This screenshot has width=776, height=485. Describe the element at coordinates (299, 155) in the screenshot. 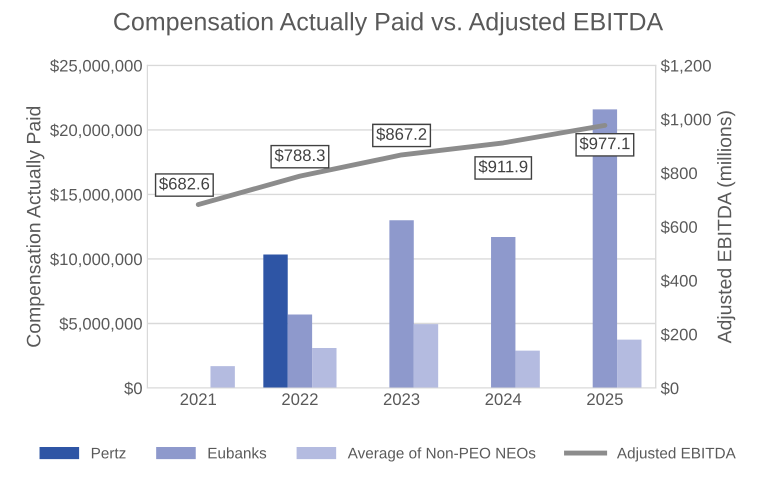

I see `data-label: $788.3` at that location.